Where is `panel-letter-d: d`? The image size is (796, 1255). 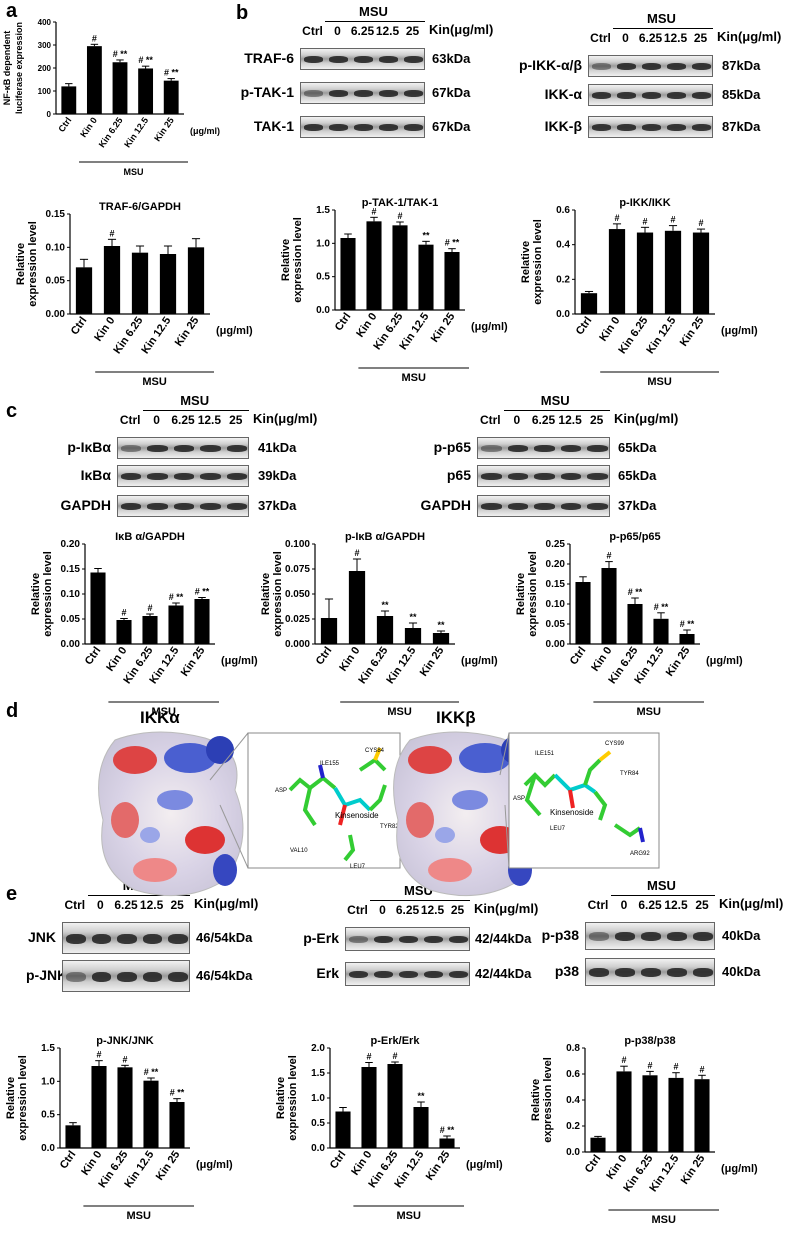 panel-letter-d: d is located at coordinates (12, 711).